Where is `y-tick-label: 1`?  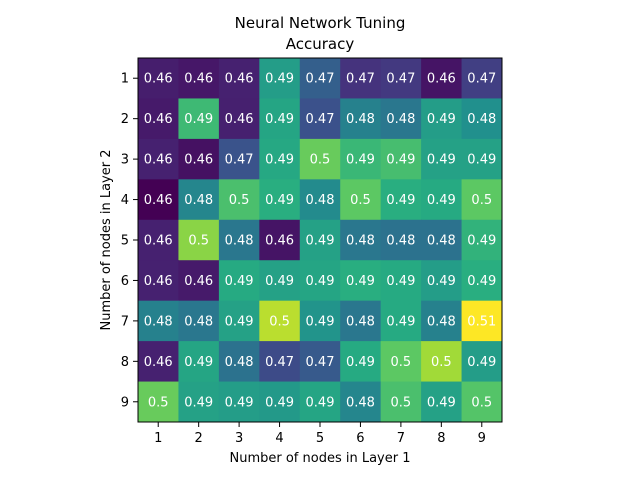
y-tick-label: 1 is located at coordinates (125, 79).